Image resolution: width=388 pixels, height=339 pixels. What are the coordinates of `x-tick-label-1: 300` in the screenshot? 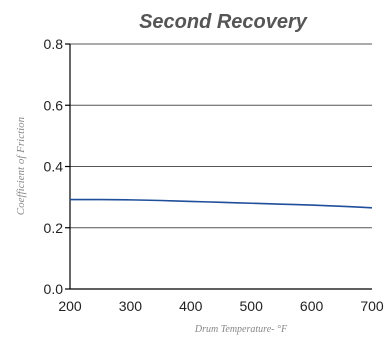 It's located at (131, 306).